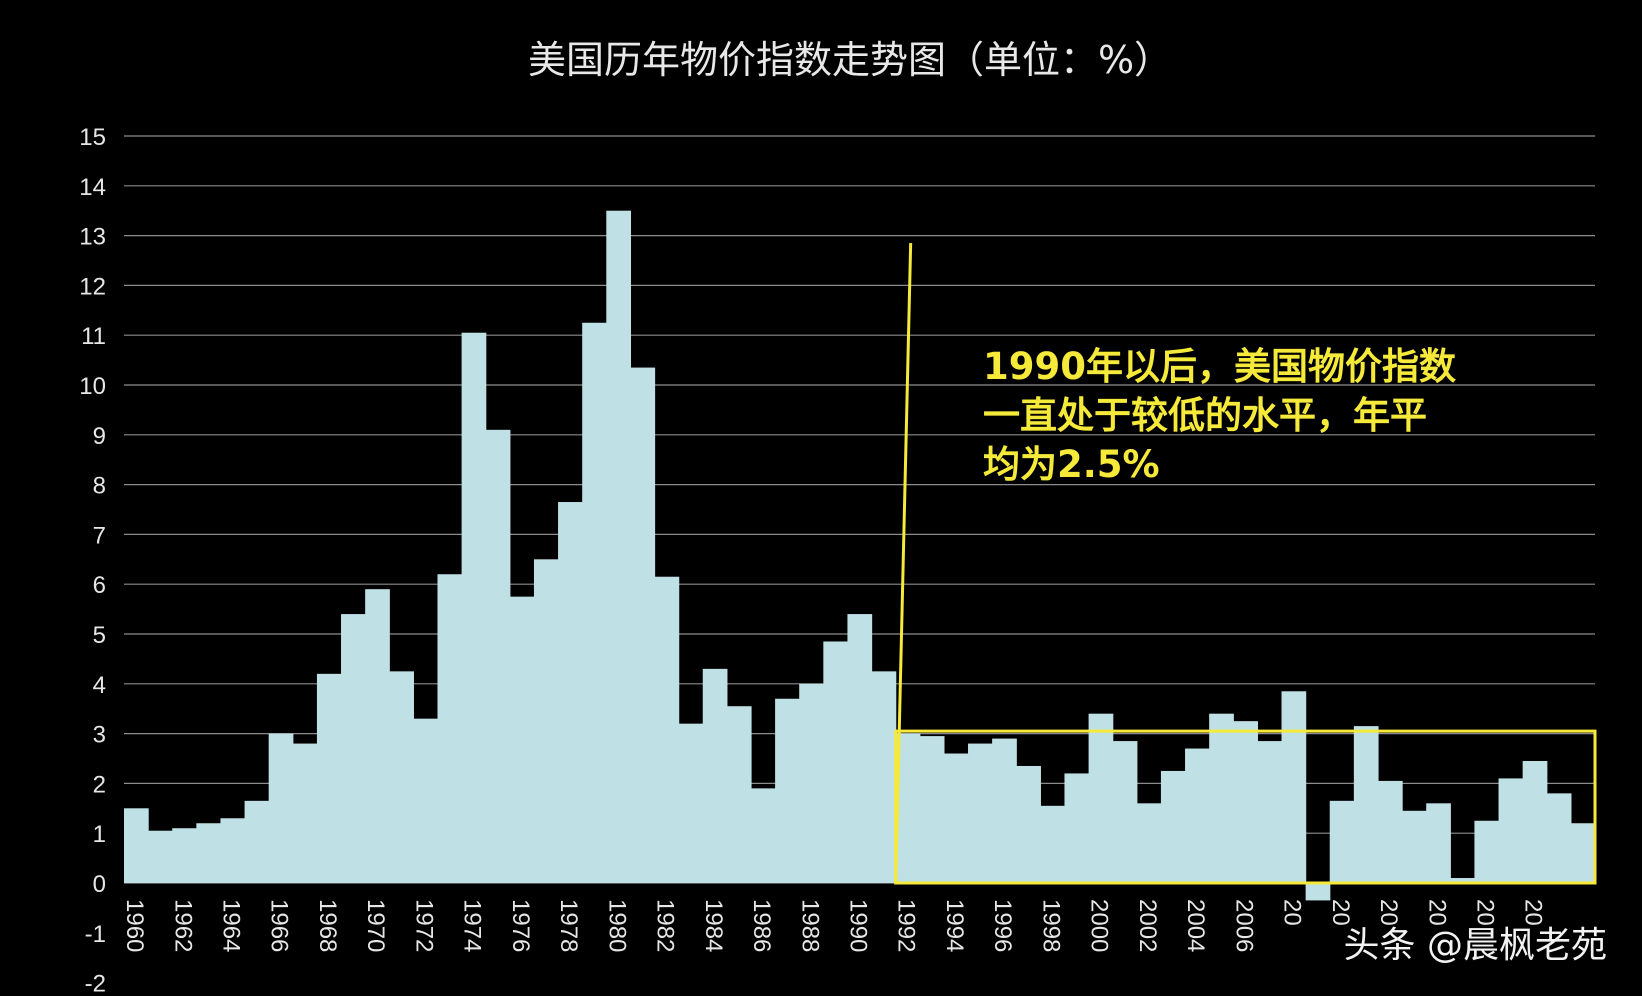 The image size is (1642, 996). What do you see at coordinates (1414, 846) in the screenshot?
I see `bar-2013` at bounding box center [1414, 846].